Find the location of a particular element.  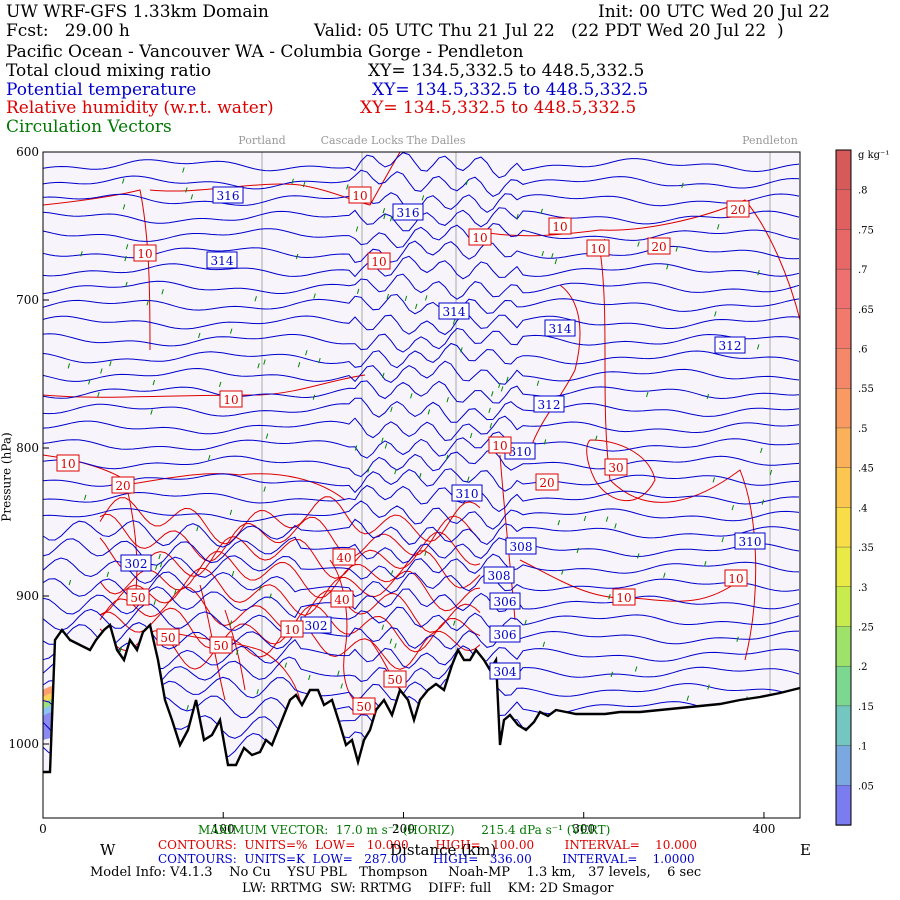

theta-label-11-text: 308 is located at coordinates (521, 547).